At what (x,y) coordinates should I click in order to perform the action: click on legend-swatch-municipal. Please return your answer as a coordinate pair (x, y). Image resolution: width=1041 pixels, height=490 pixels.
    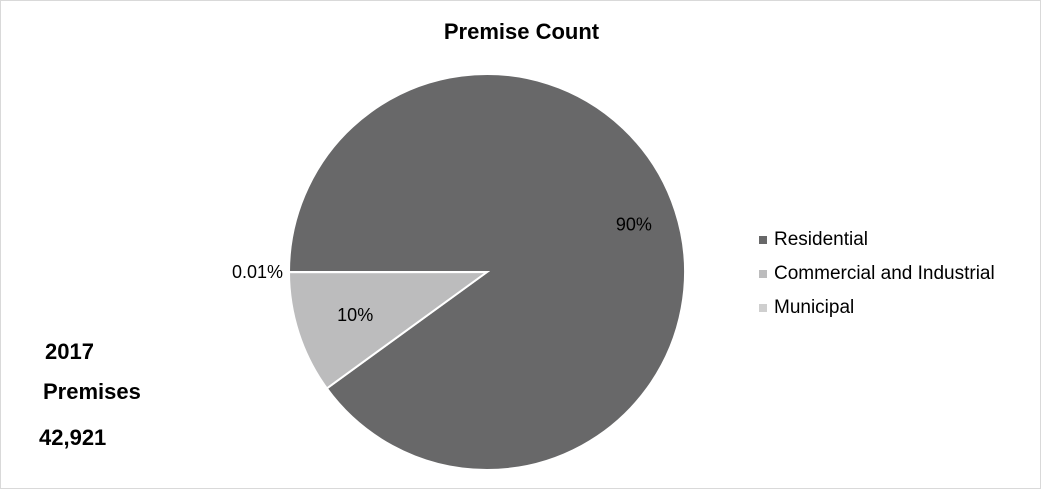
    Looking at the image, I should click on (763, 308).